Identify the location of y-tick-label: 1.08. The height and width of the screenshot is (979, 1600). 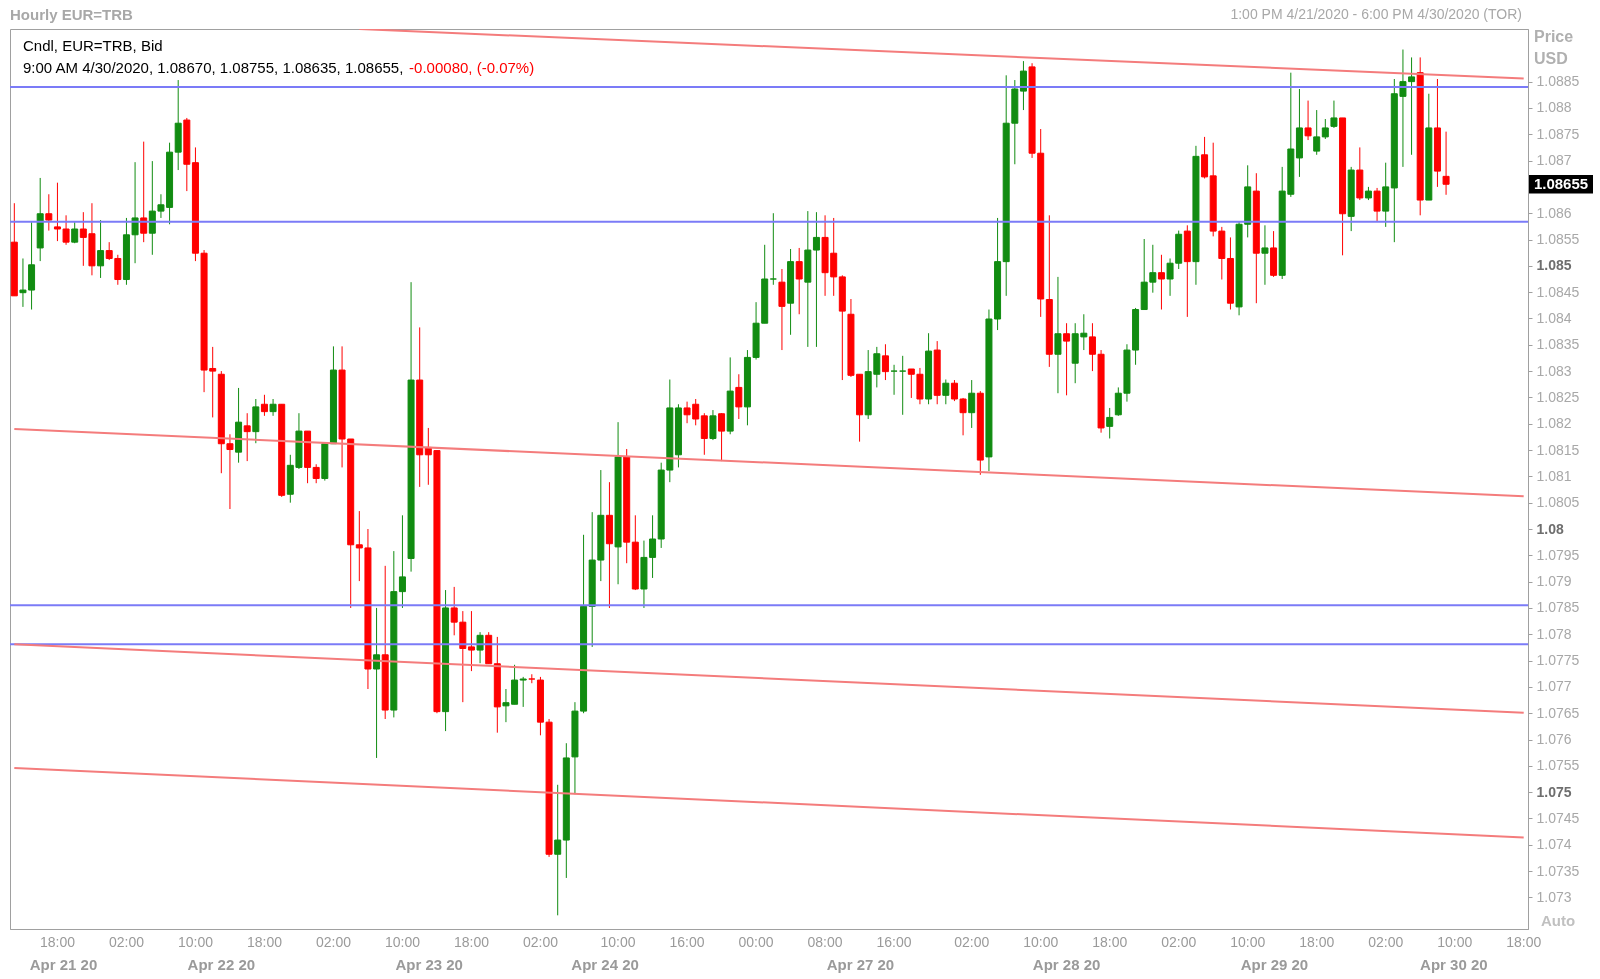
(1550, 528).